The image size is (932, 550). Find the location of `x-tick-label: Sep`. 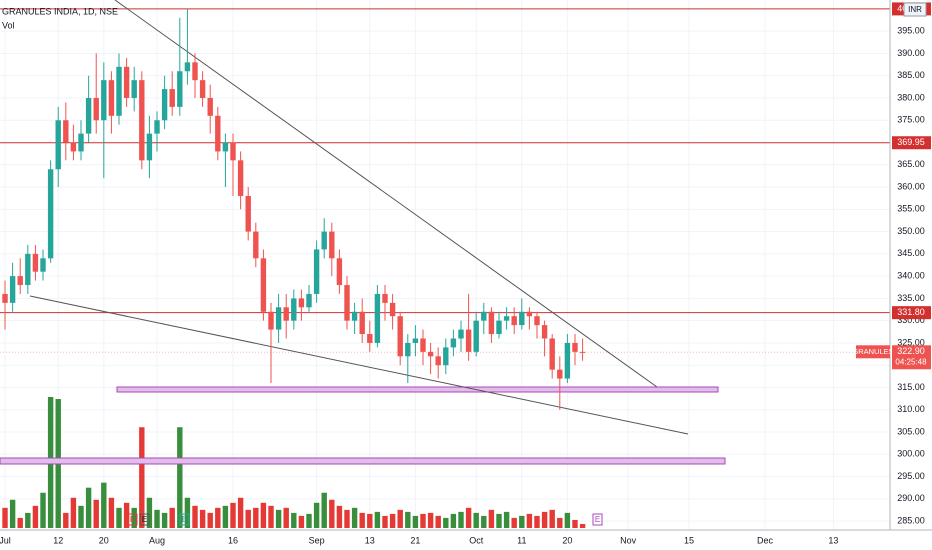

x-tick-label: Sep is located at coordinates (317, 540).